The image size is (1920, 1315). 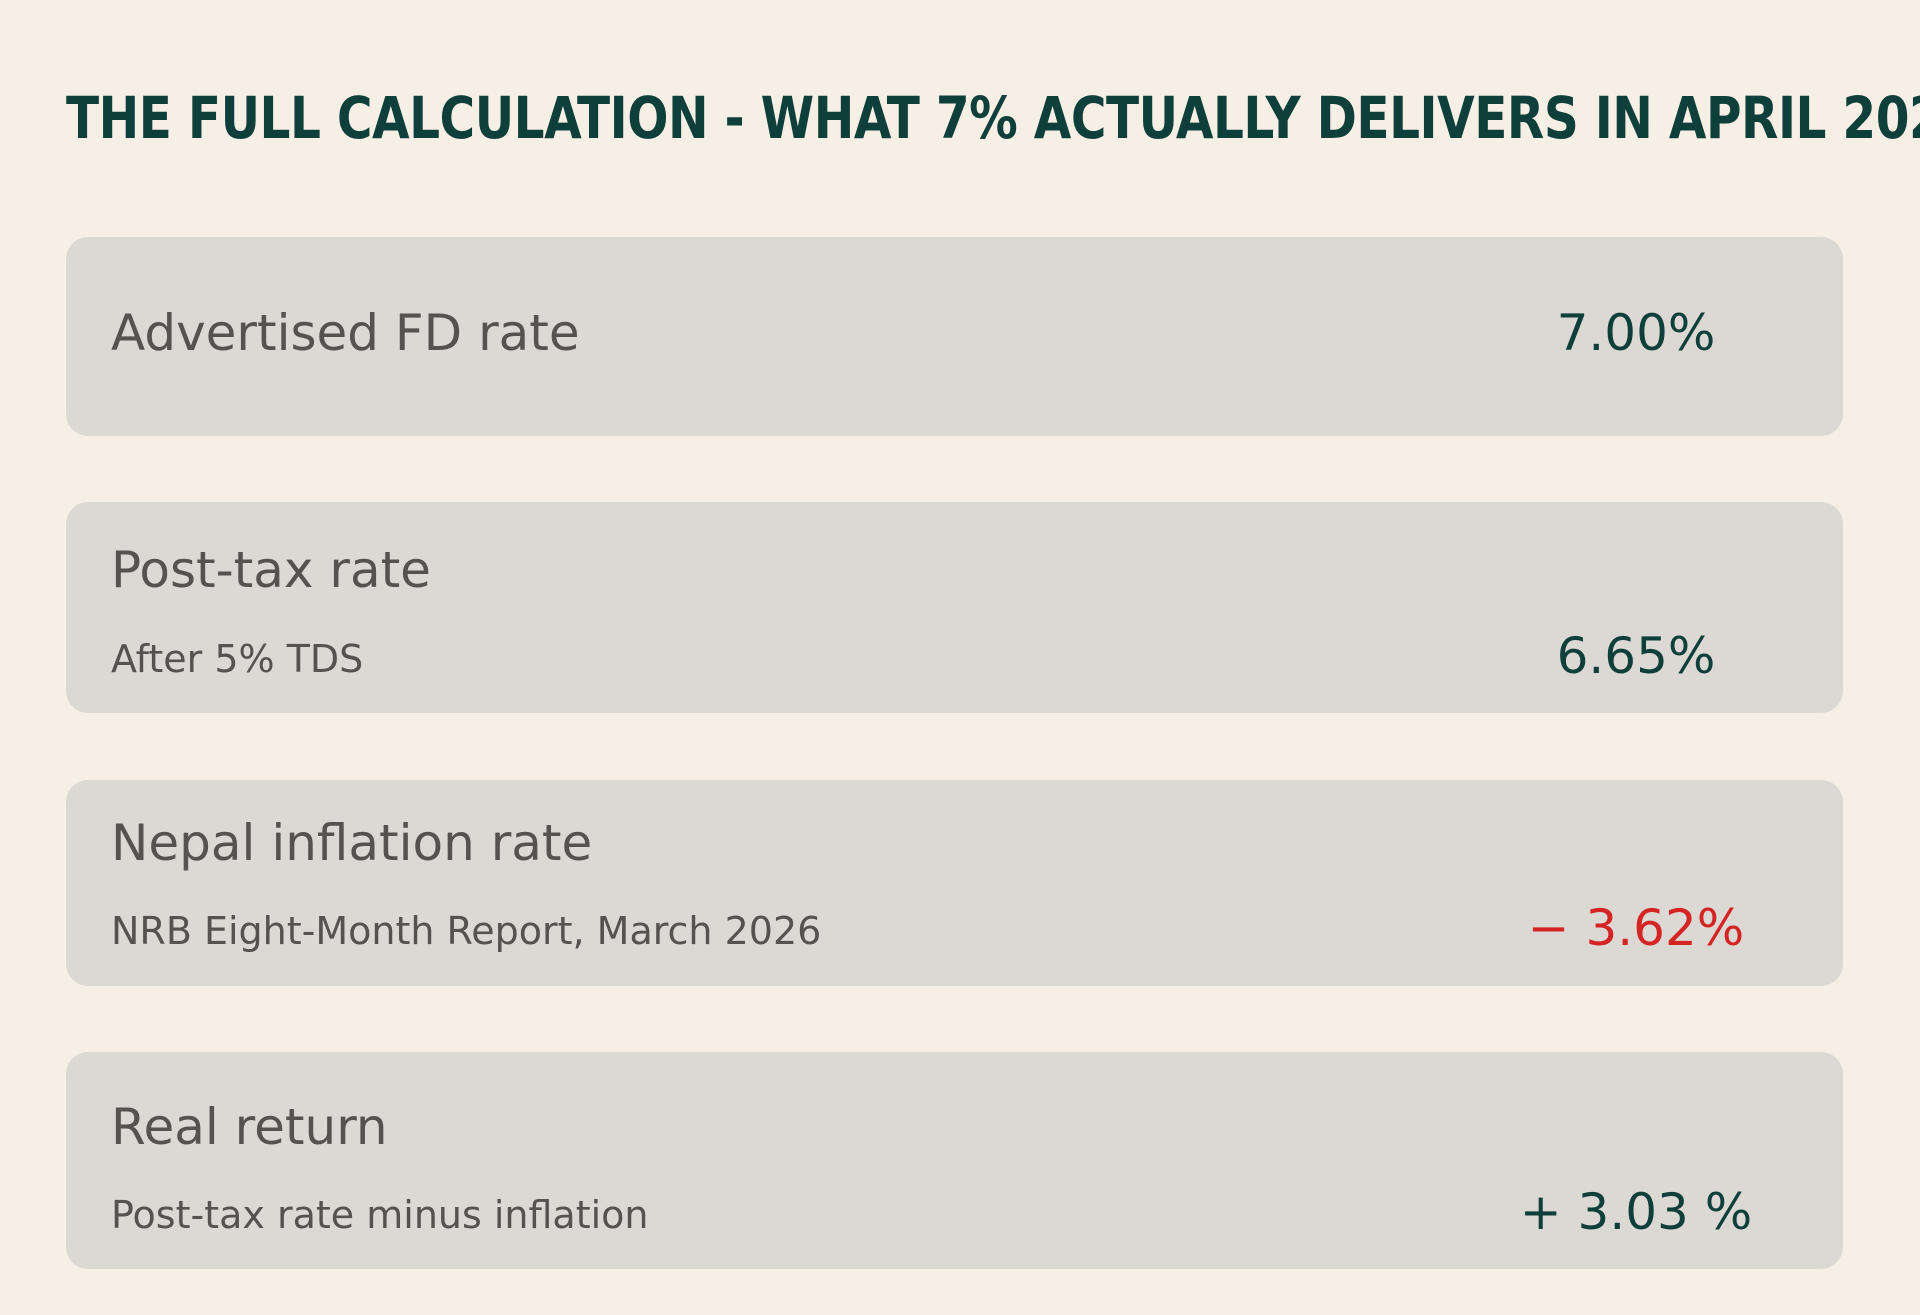 What do you see at coordinates (1636, 928) in the screenshot?
I see `row-value: − 3.62%` at bounding box center [1636, 928].